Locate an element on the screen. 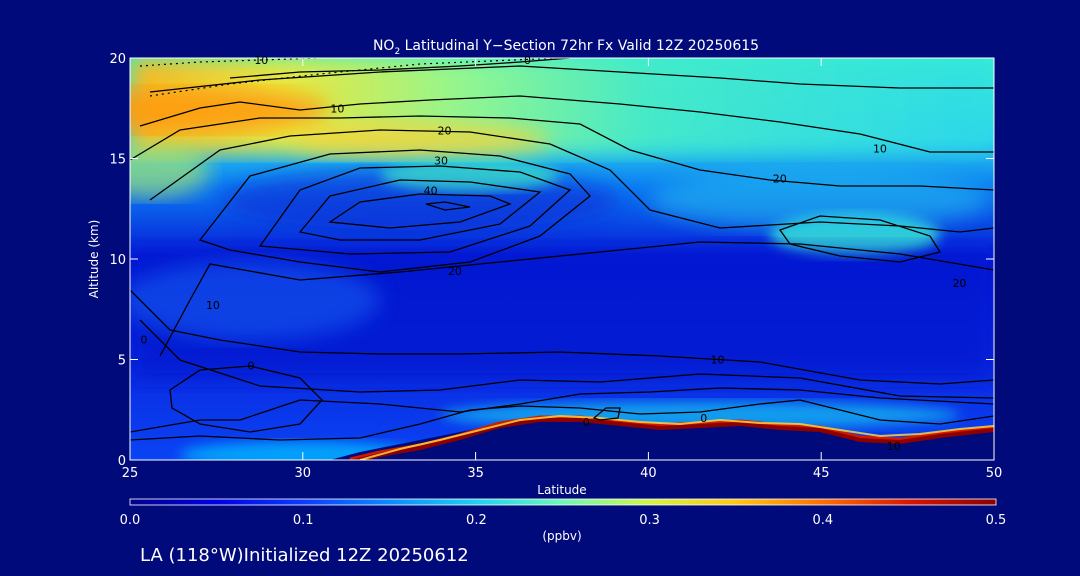  x-tick-label: 25 is located at coordinates (130, 473).